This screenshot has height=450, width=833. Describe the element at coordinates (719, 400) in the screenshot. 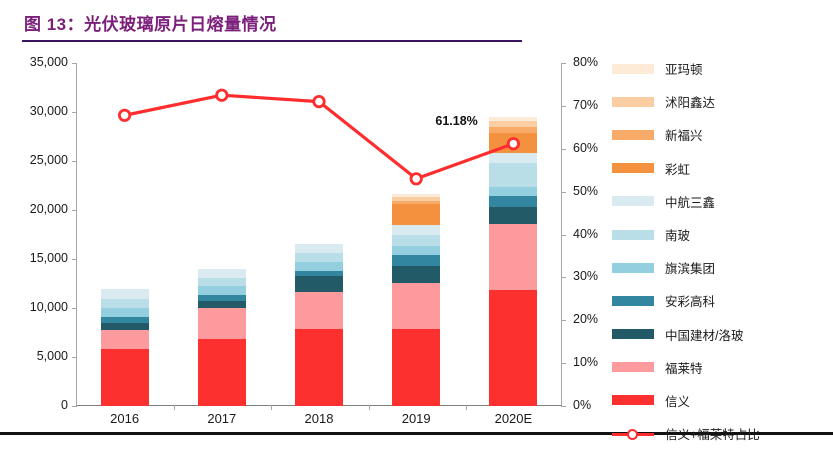

I see `legend-item: 信义` at that location.